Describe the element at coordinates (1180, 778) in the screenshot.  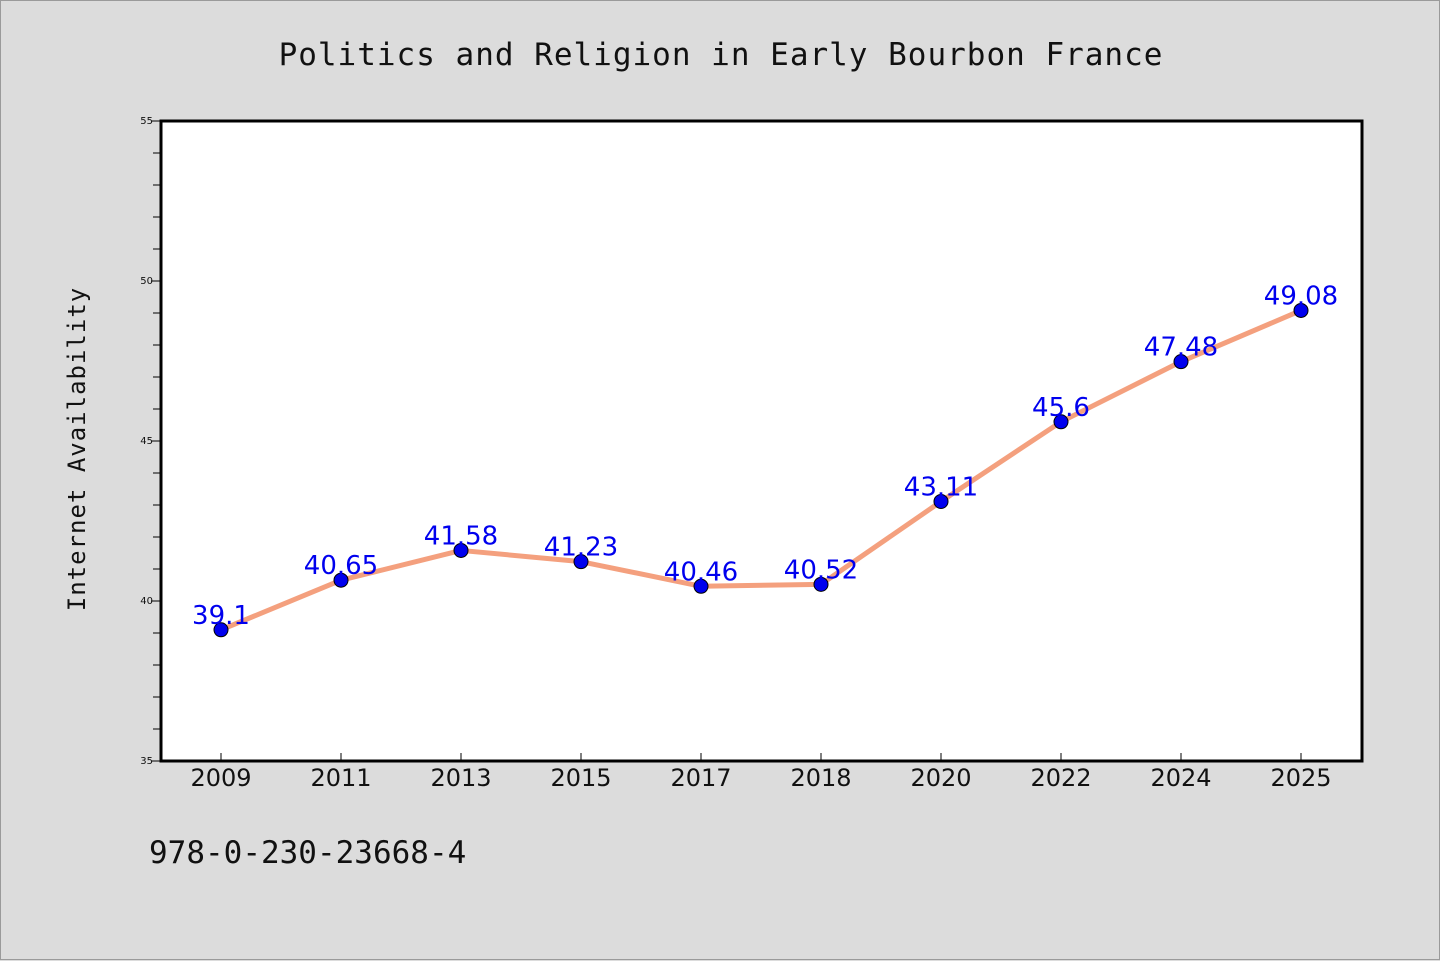
I see `x-tick-label: 2024` at that location.